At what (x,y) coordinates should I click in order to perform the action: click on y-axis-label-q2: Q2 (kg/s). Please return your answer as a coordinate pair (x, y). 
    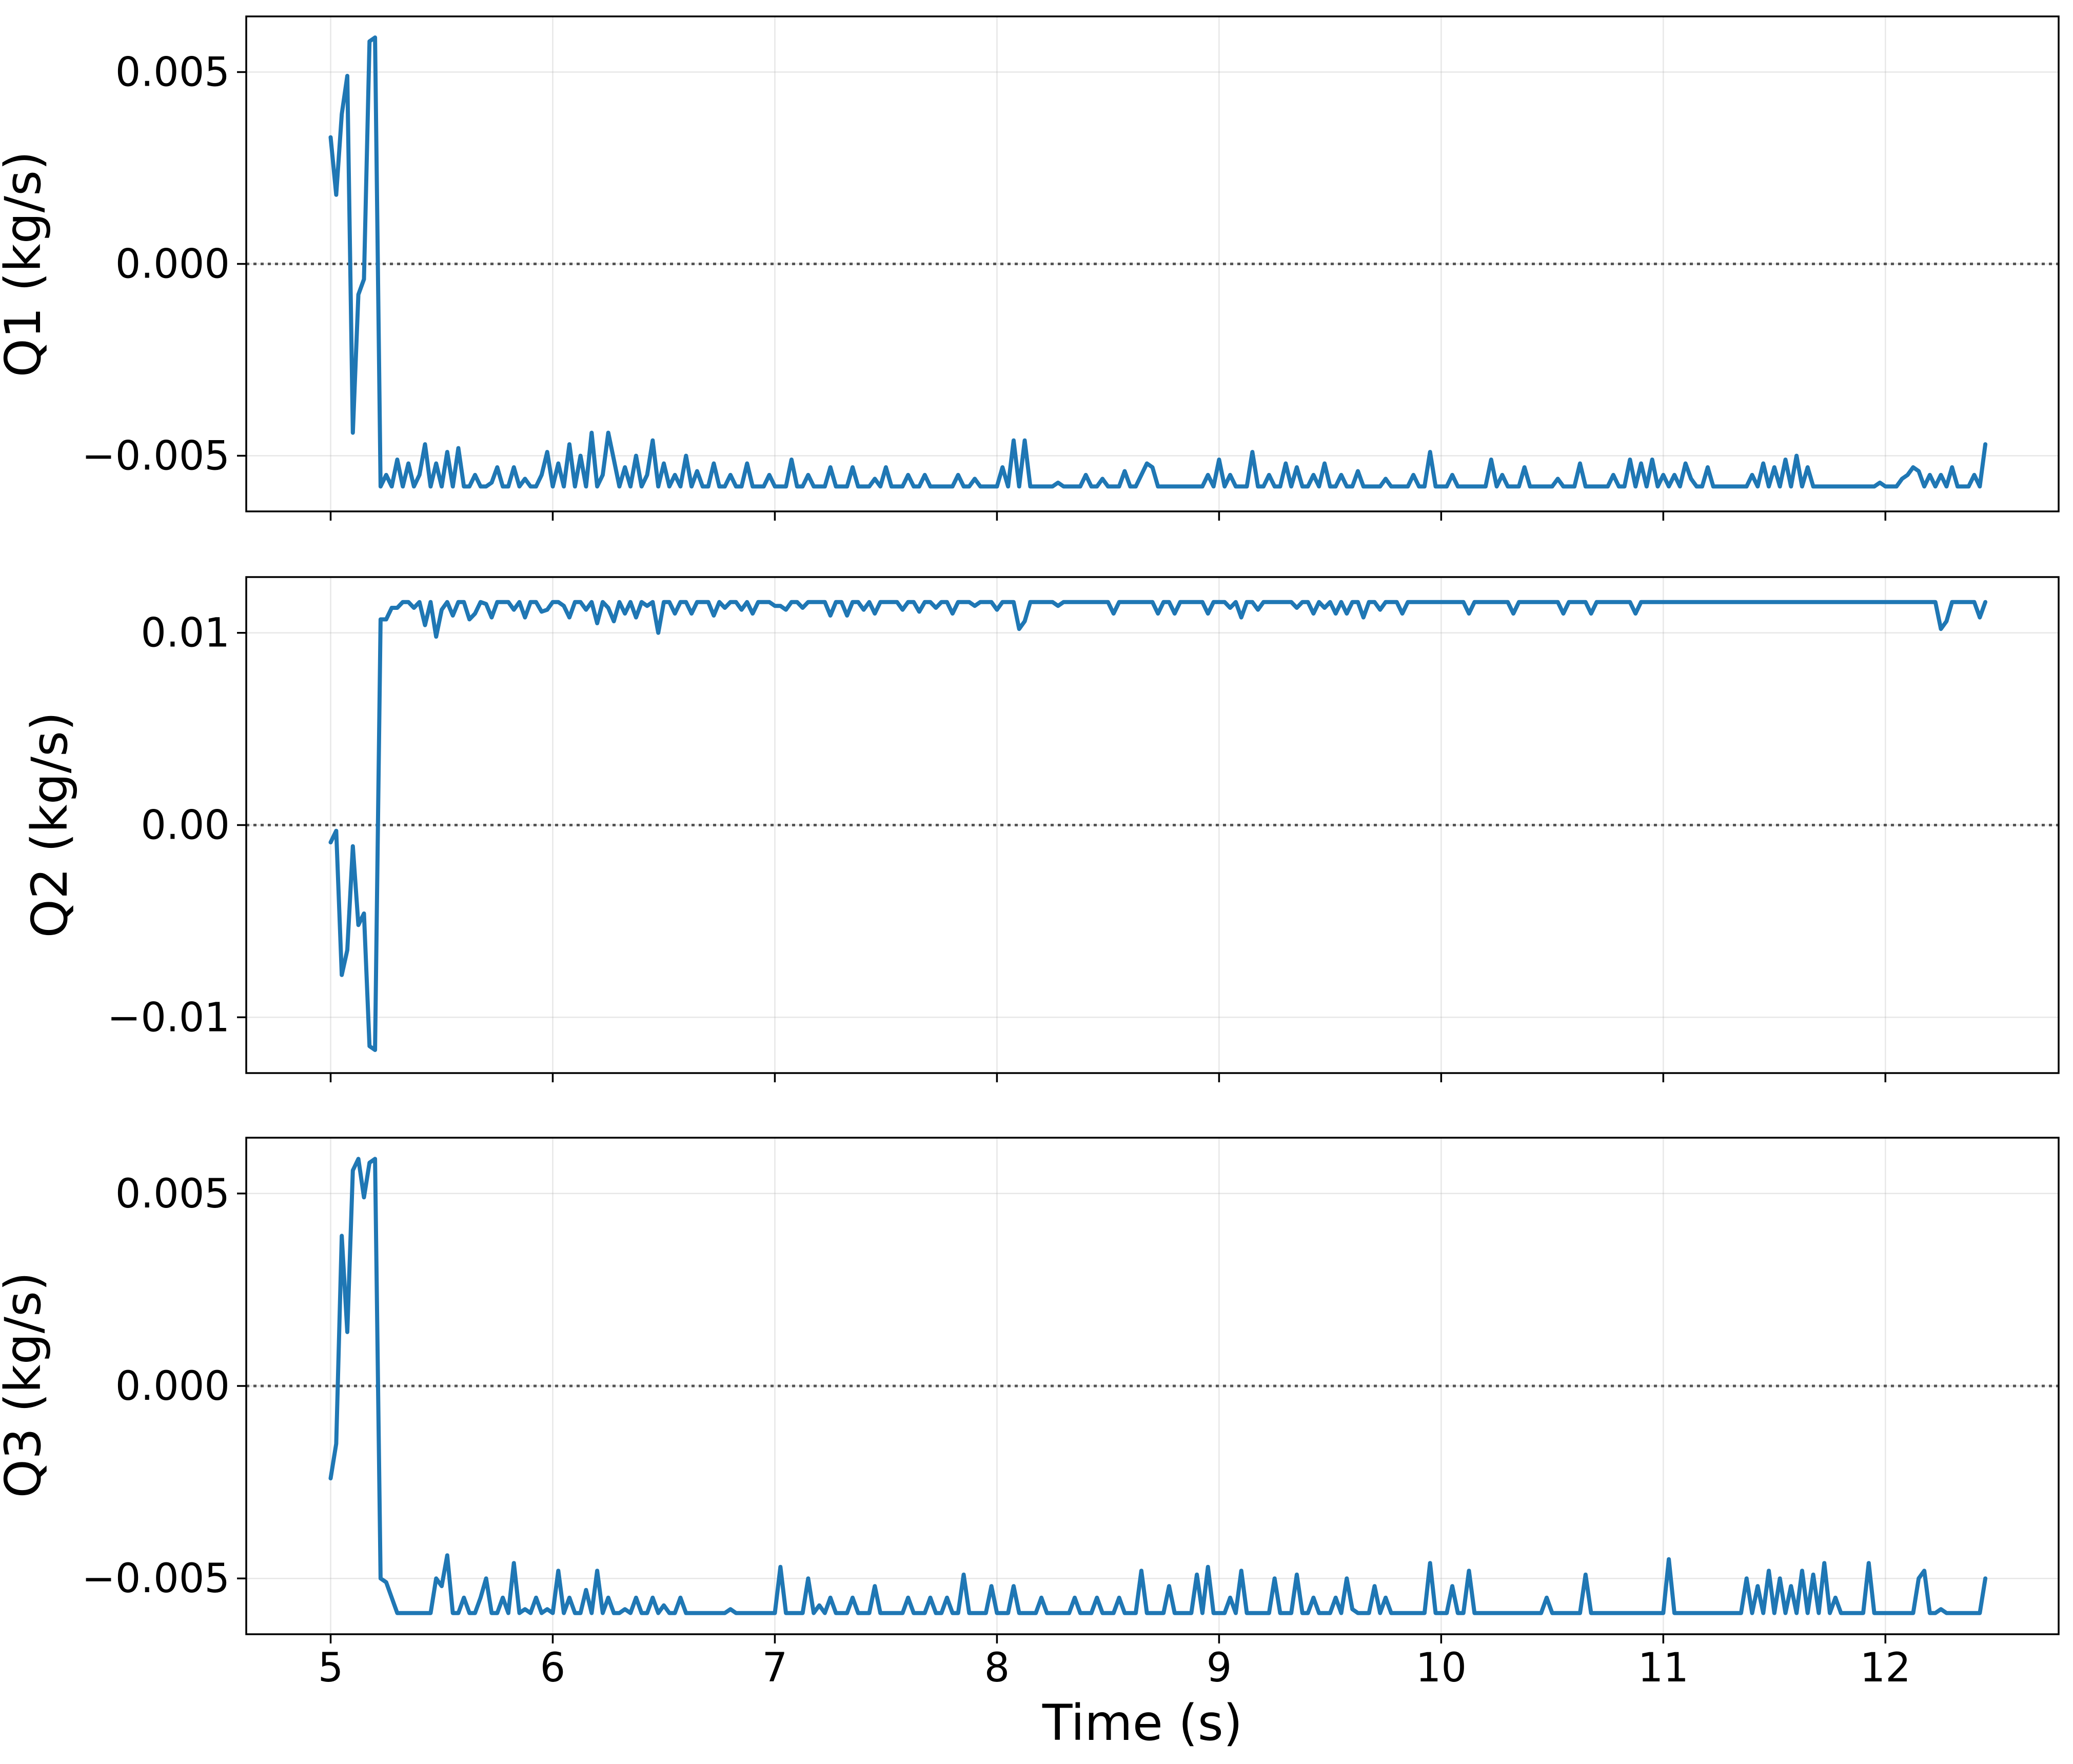
    Looking at the image, I should click on (49, 825).